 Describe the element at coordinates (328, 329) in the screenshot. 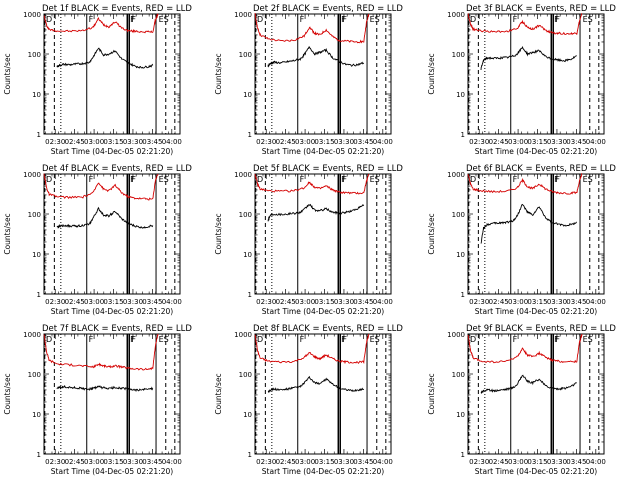

I see `chart-title: Det 8f BLACK = Events, RED = LLD` at that location.